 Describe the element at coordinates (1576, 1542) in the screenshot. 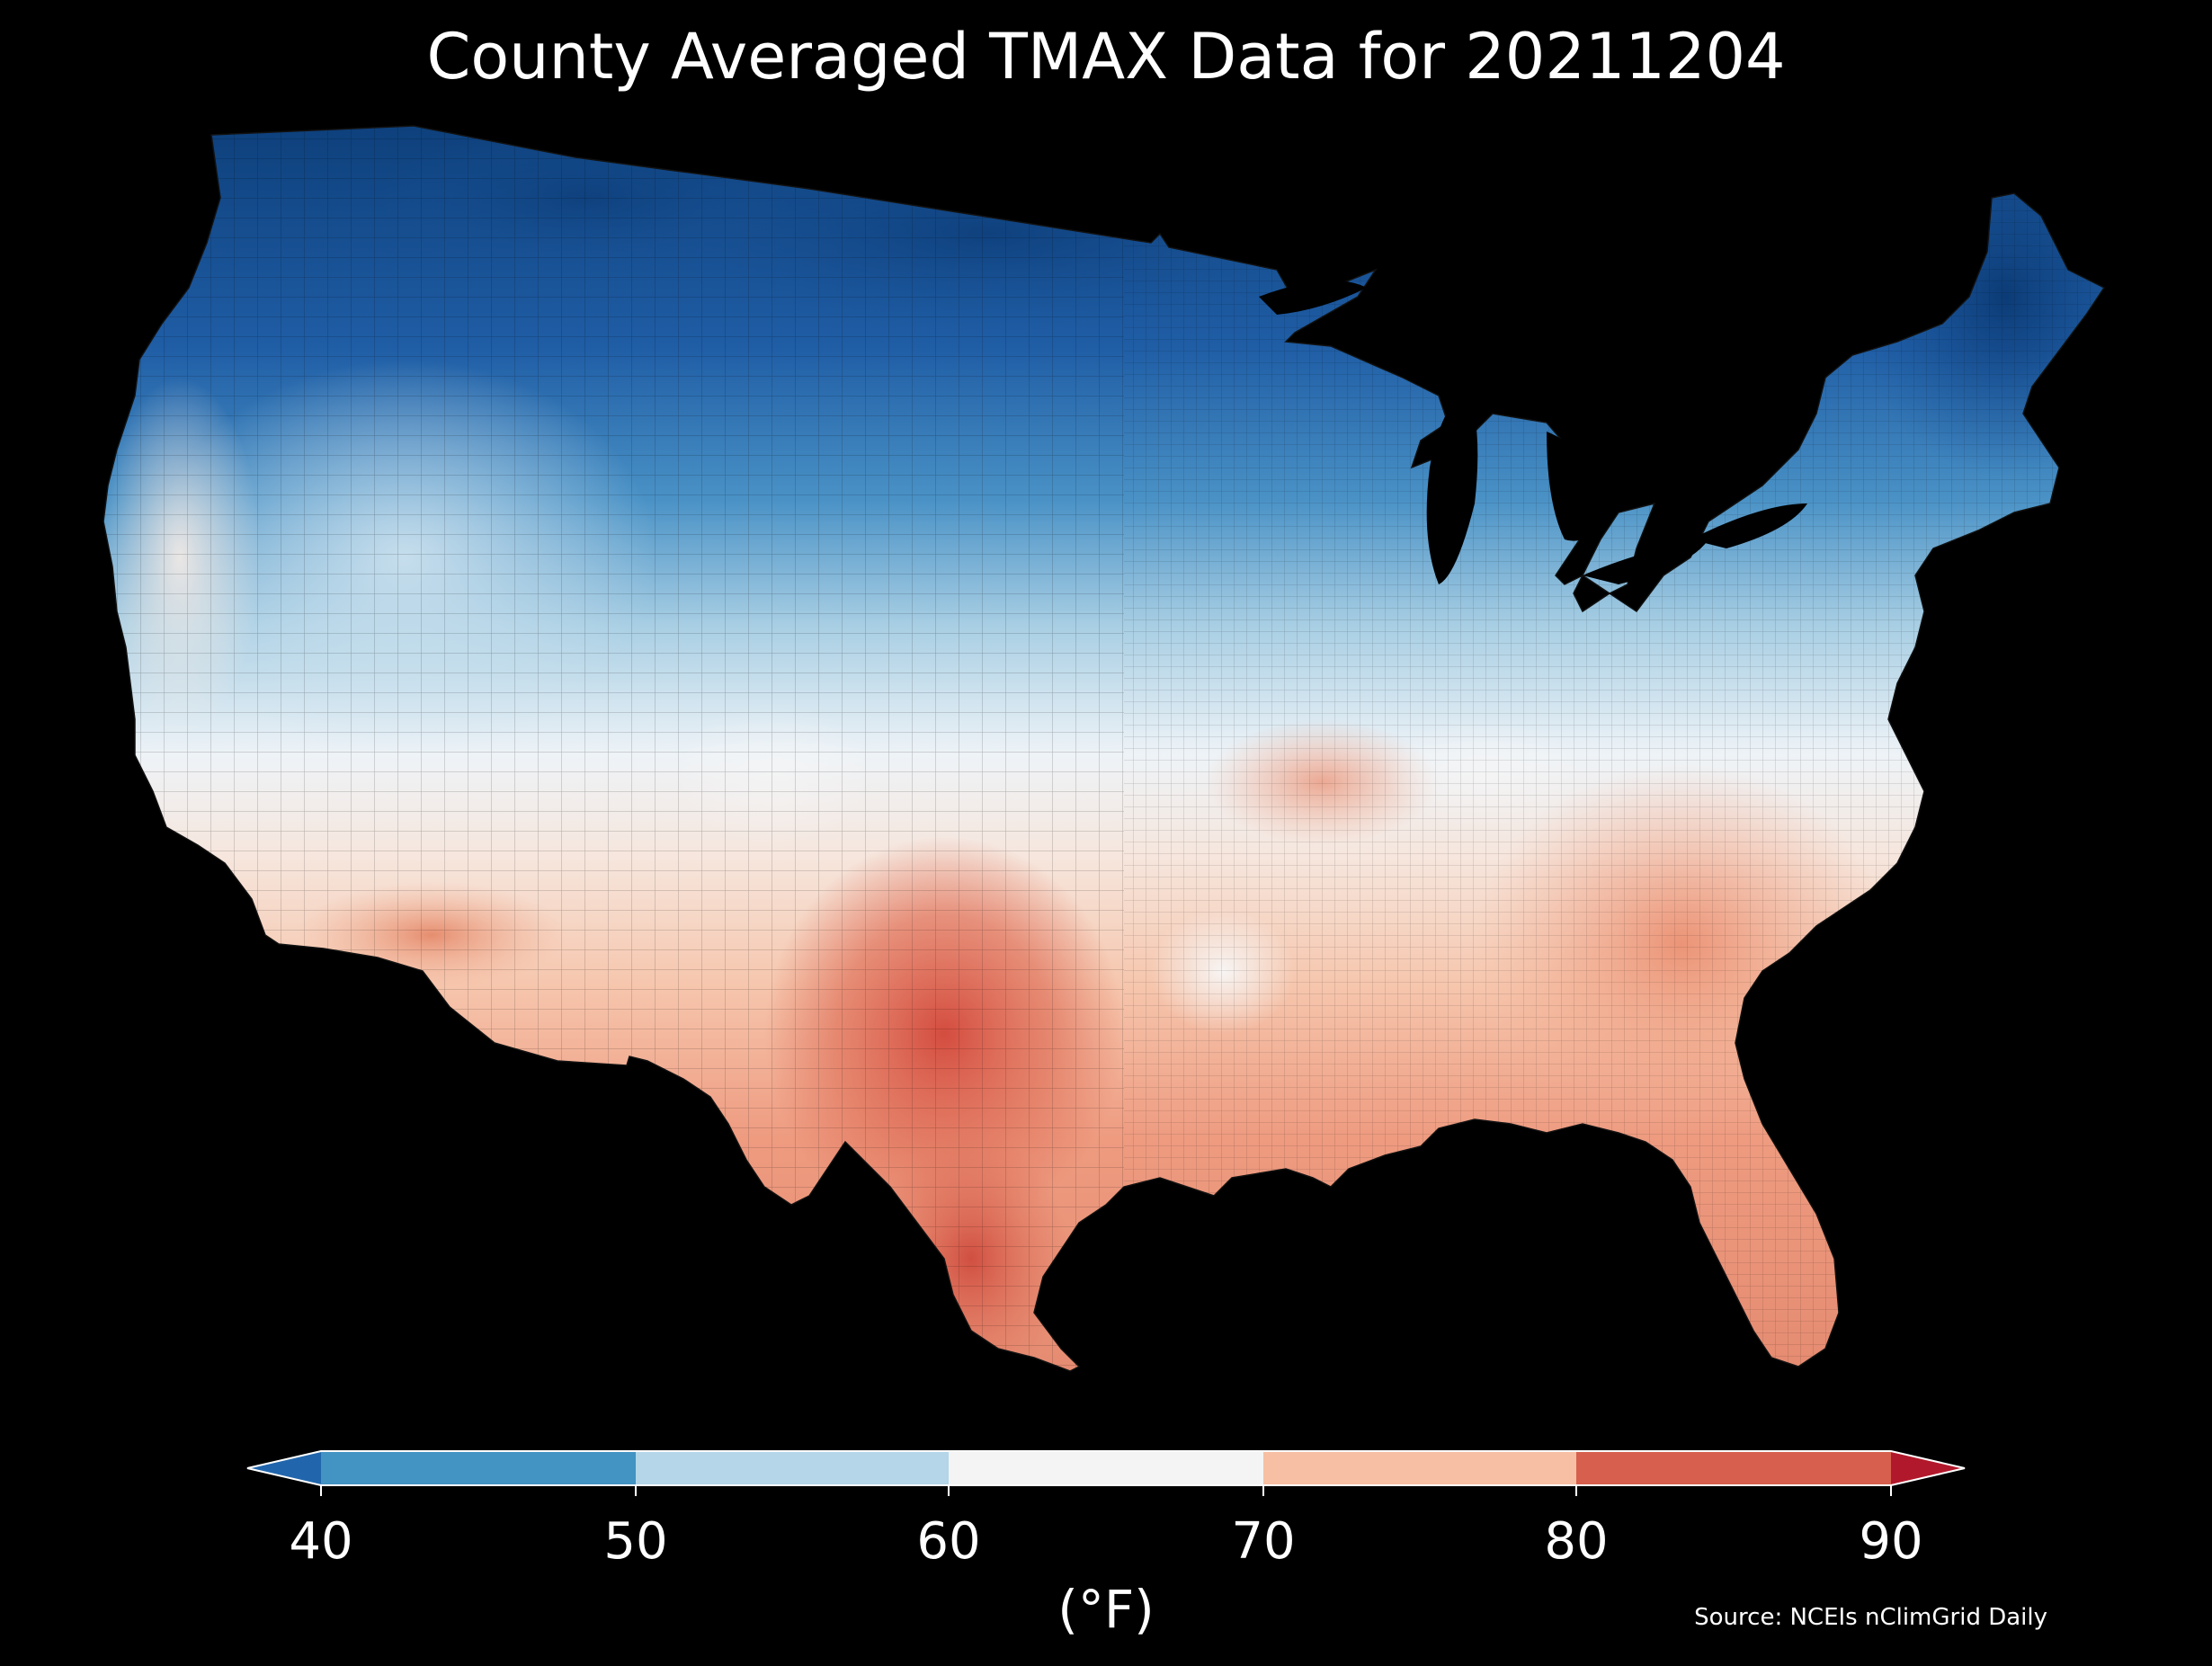

I see `colorbar-label-80: 80` at that location.